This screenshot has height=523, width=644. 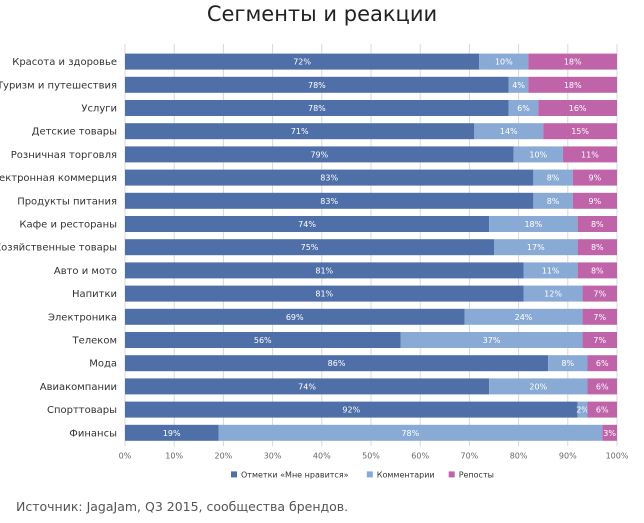 I want to click on data-label: 69%, so click(x=295, y=317).